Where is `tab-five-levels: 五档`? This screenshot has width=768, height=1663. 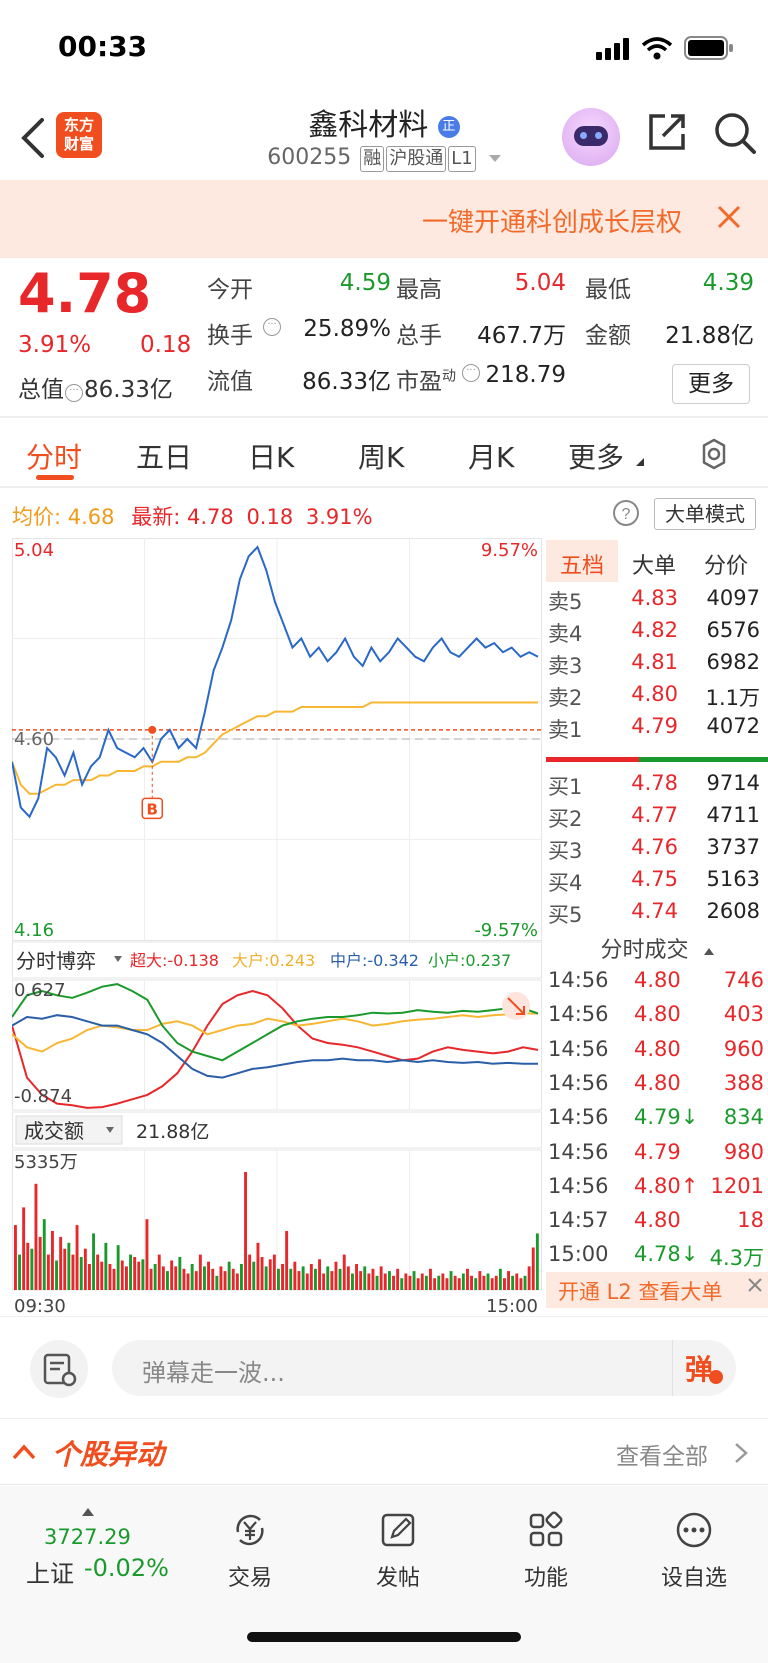 tab-five-levels: 五档 is located at coordinates (582, 566).